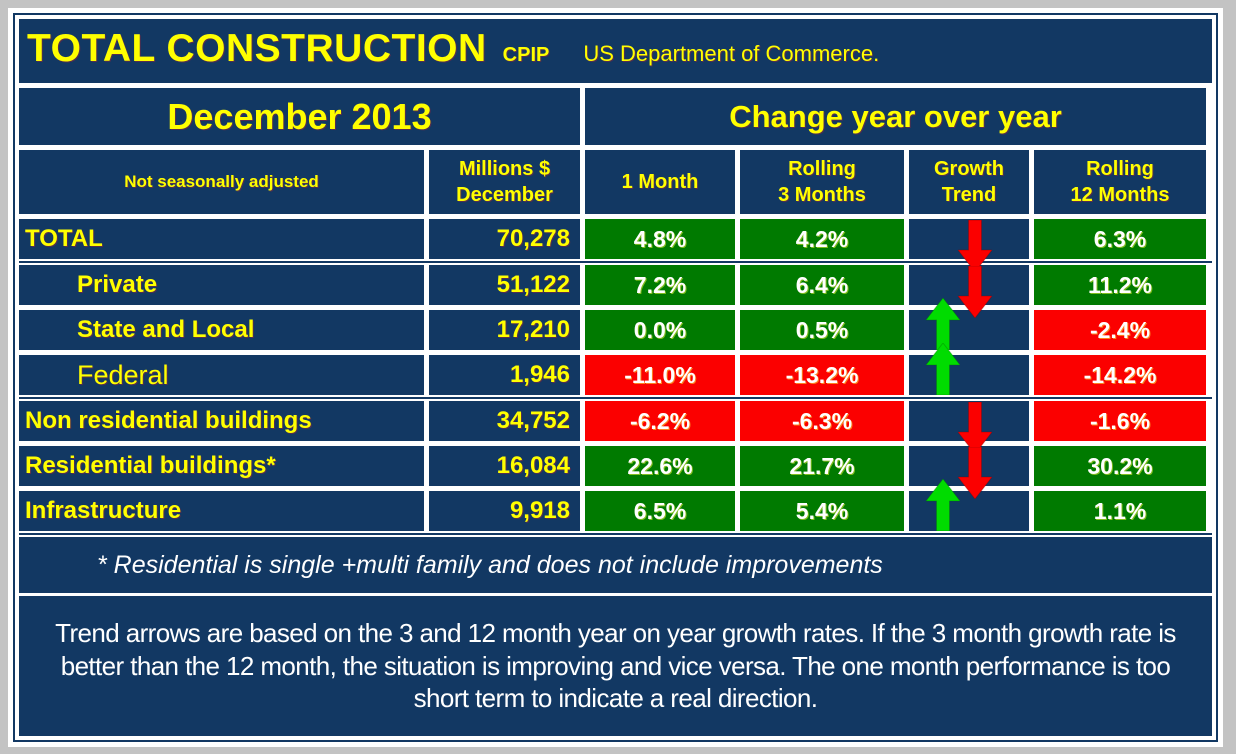  Describe the element at coordinates (1120, 421) in the screenshot. I see `pct-rolling-12-months-cell: -1.6%` at that location.